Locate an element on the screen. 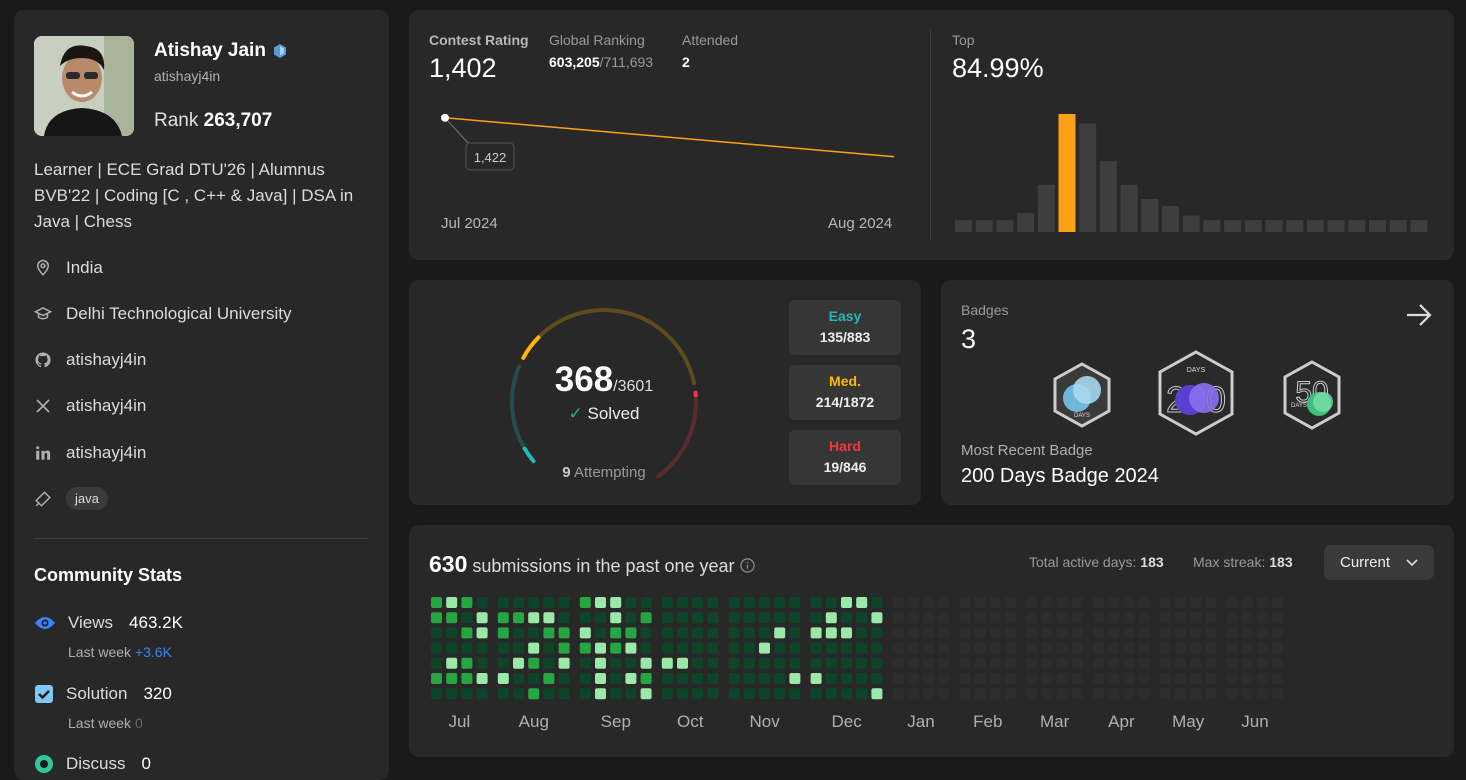  github-row: atishayj4in is located at coordinates (90, 360).